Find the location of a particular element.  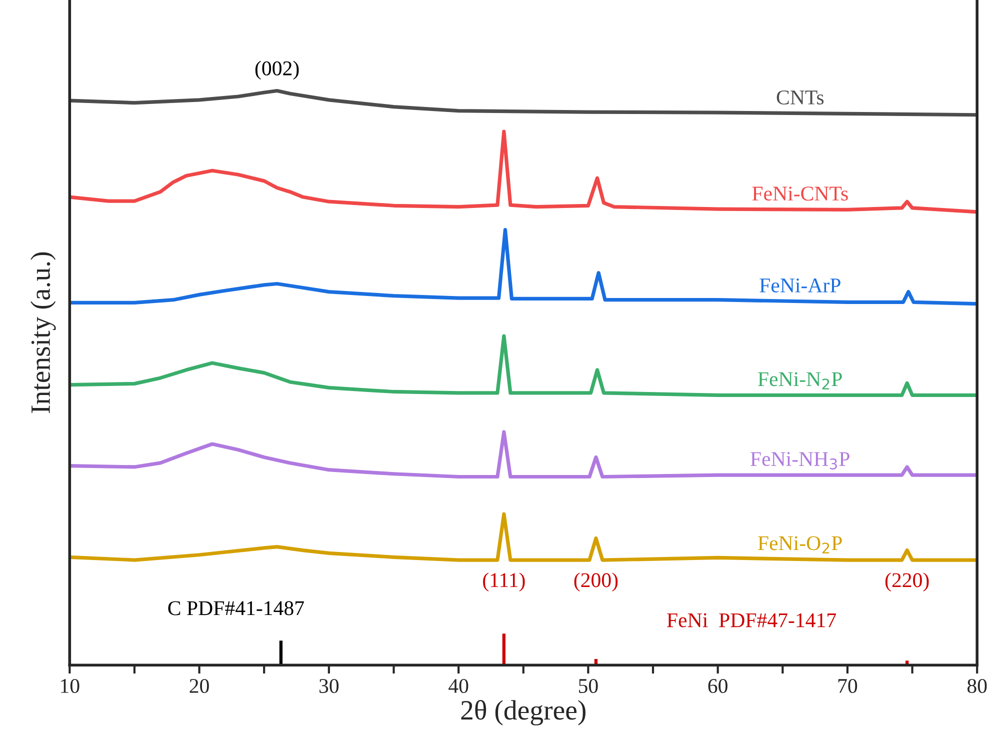

annotation: (200) is located at coordinates (596, 582).